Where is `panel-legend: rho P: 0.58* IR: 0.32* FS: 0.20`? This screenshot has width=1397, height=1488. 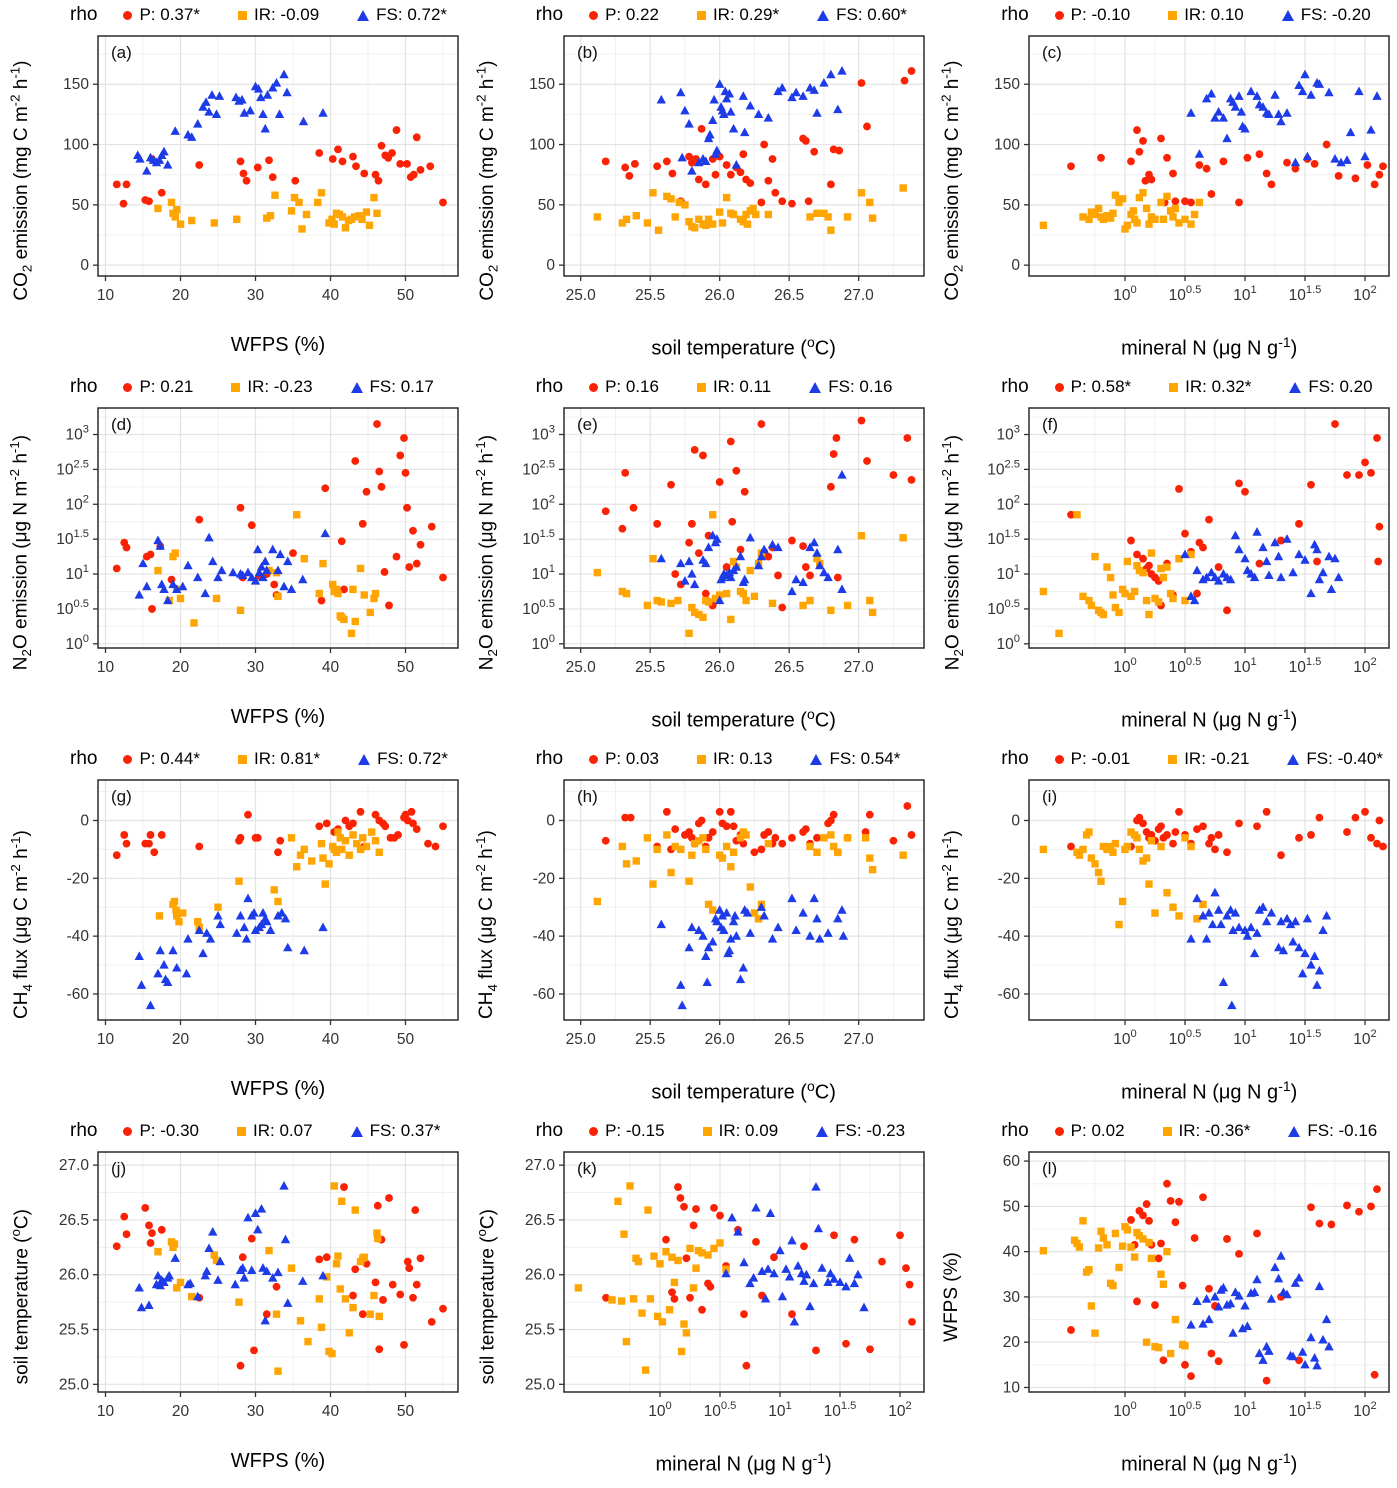
panel-legend: rho P: 0.58* IR: 0.32* FS: 0.20 is located at coordinates (1163, 387).